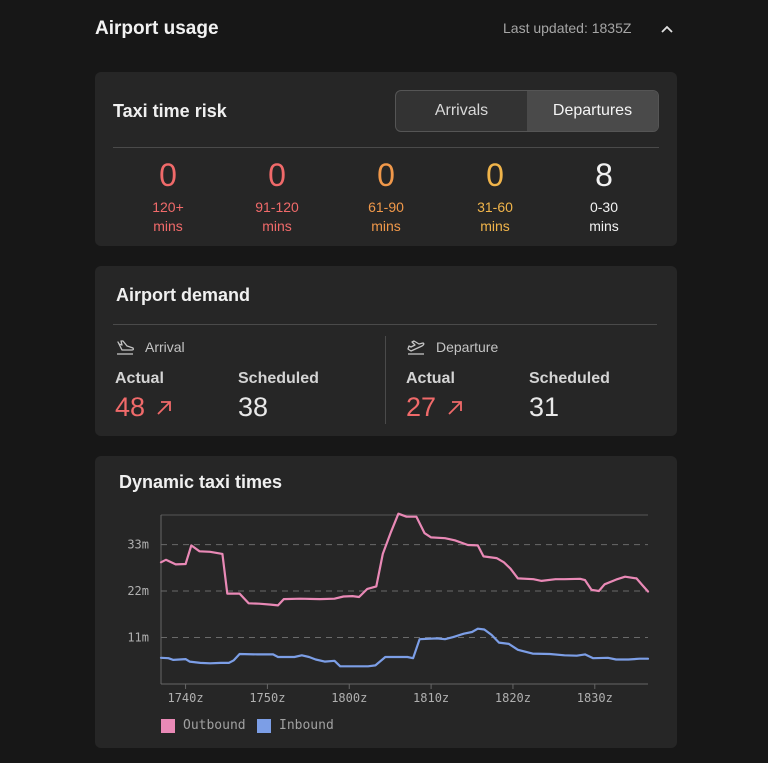 This screenshot has height=763, width=768. Describe the element at coordinates (138, 591) in the screenshot. I see `y-tick-label: 22m` at that location.